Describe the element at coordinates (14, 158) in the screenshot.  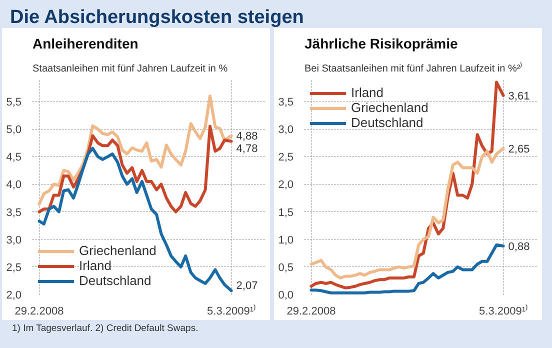
I see `y-tick-label: 4,5` at that location.